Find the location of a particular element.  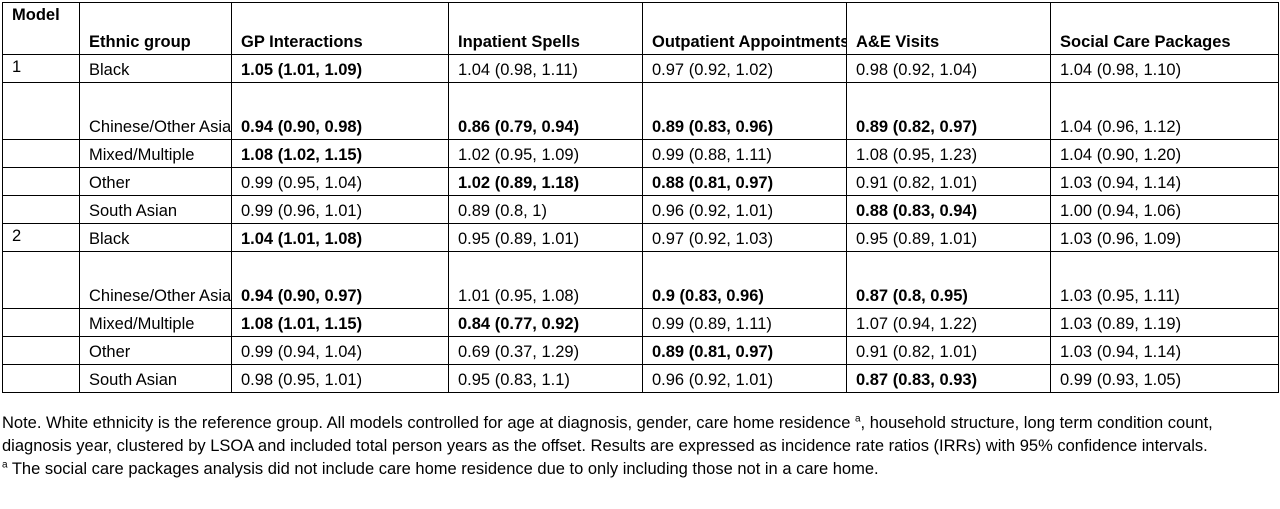

irr-value-cell: 0.86 (0.79, 0.94) is located at coordinates (545, 111).